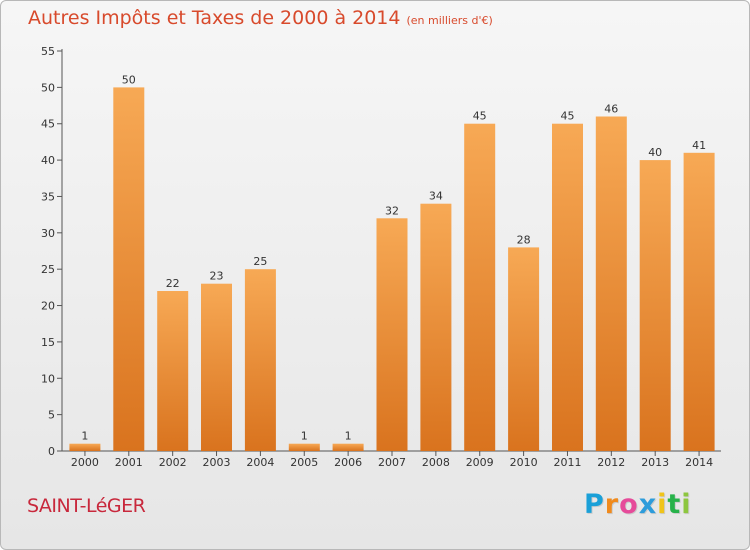 The image size is (750, 550). Describe the element at coordinates (217, 276) in the screenshot. I see `data-label-2003: 23` at that location.